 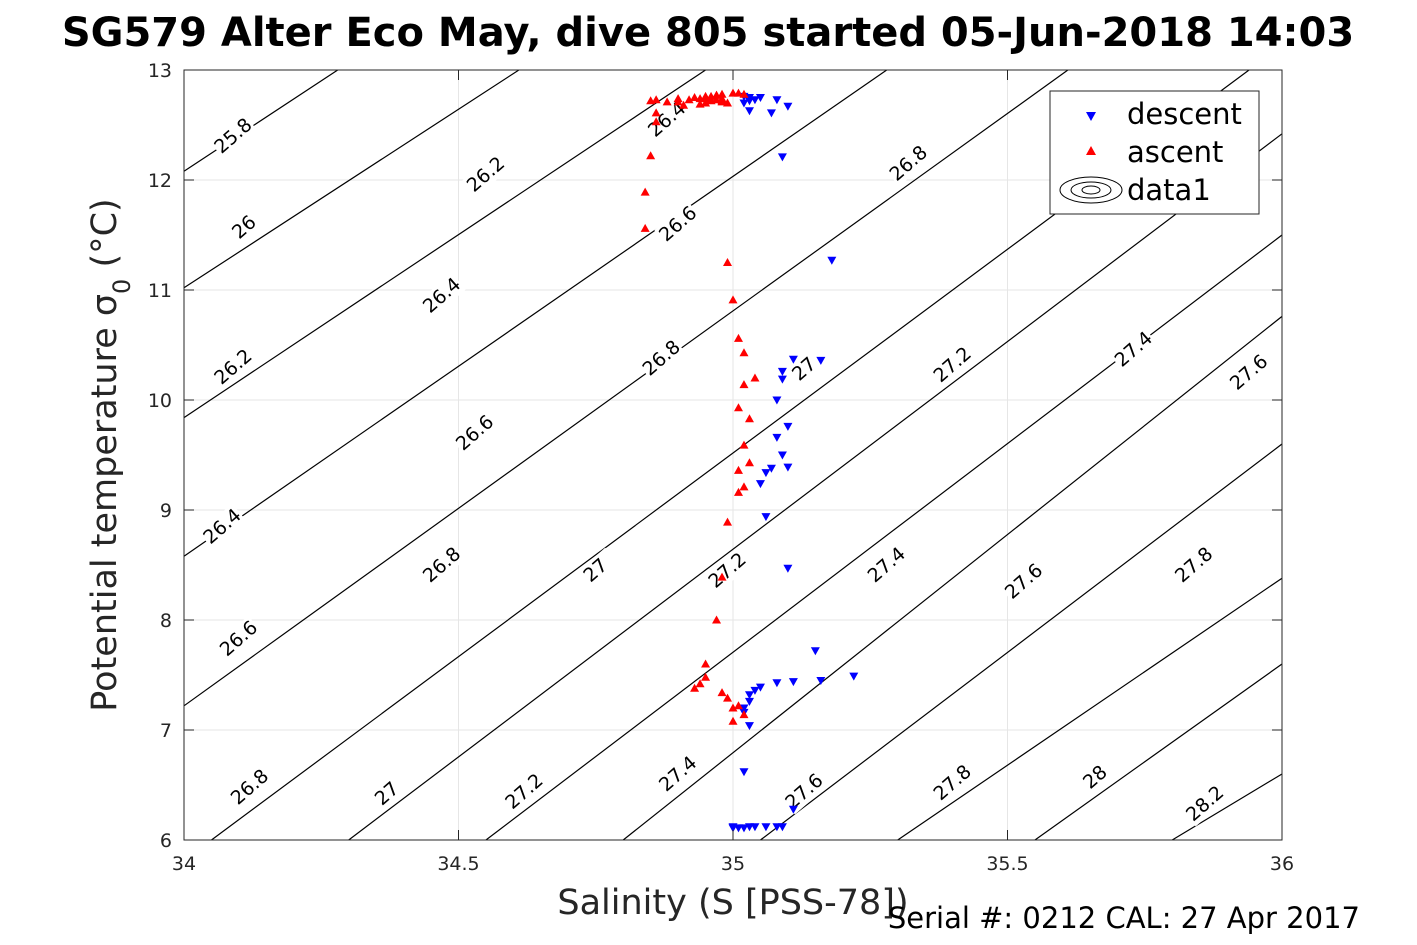 What do you see at coordinates (1124, 918) in the screenshot?
I see `serial-calibration-note: Serial #: 0212 CAL: 27 Apr 2017` at bounding box center [1124, 918].